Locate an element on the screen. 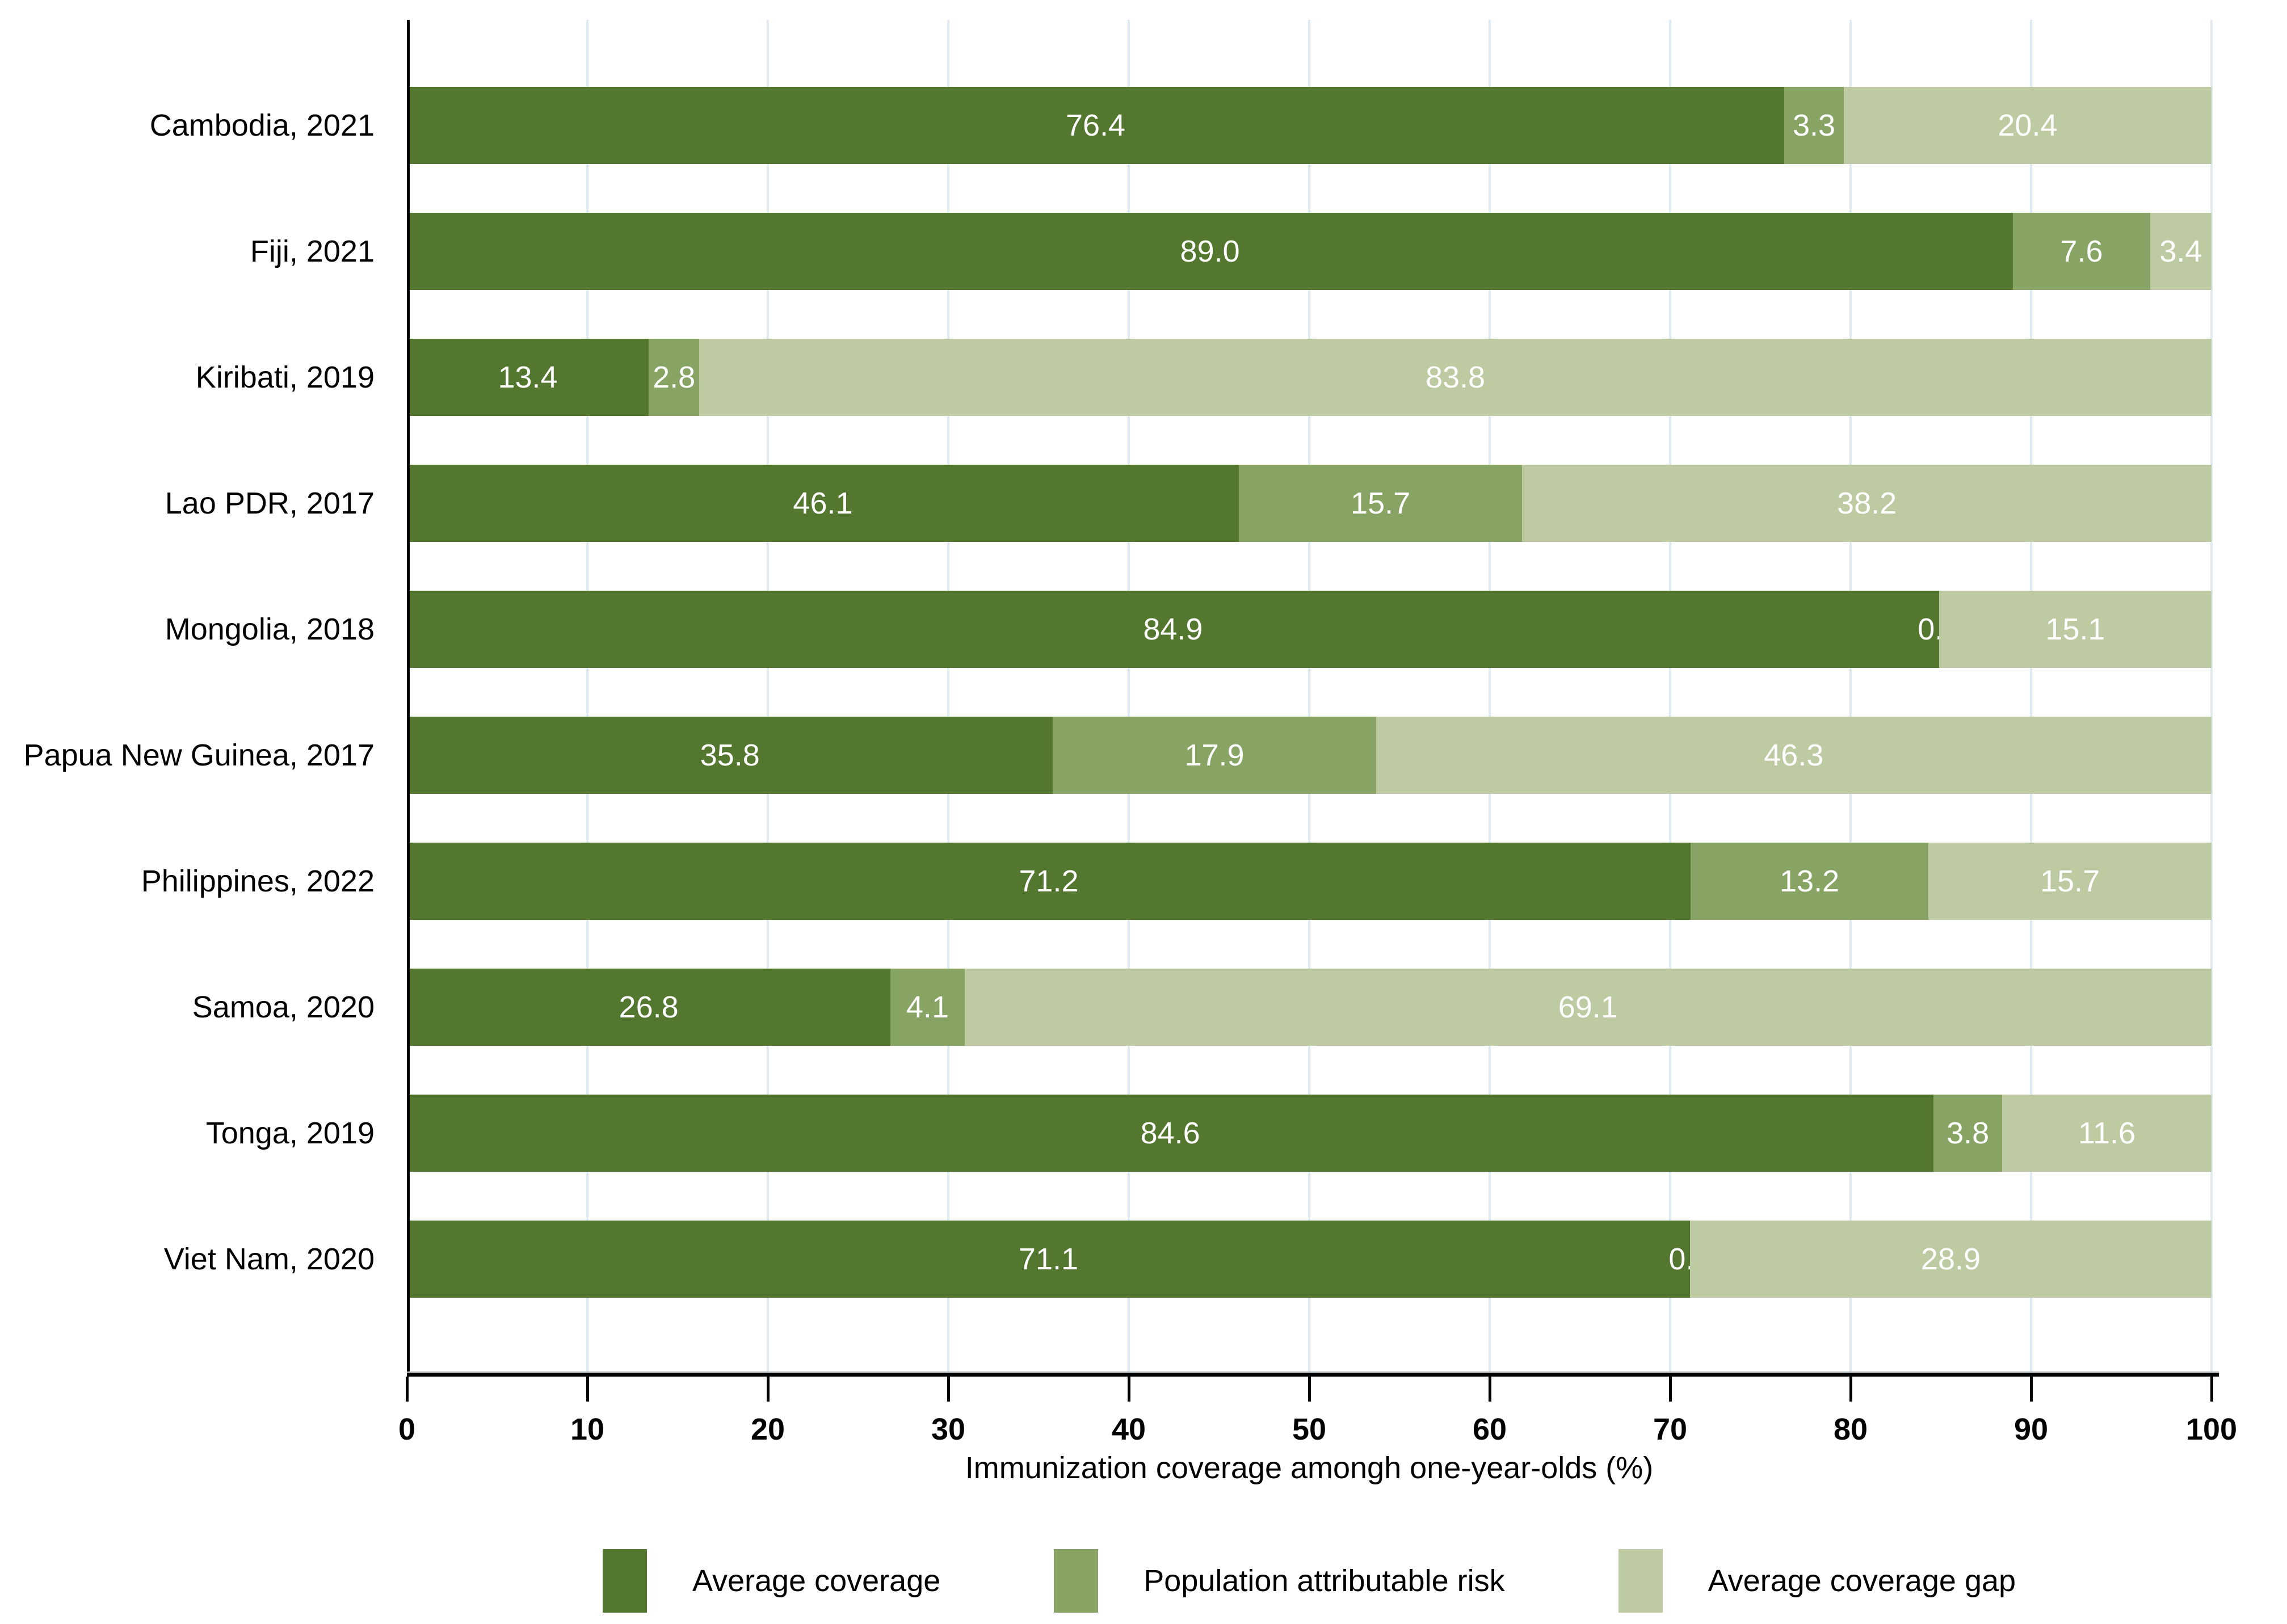  bar-segment-average-coverage: 46.1 is located at coordinates (823, 503).